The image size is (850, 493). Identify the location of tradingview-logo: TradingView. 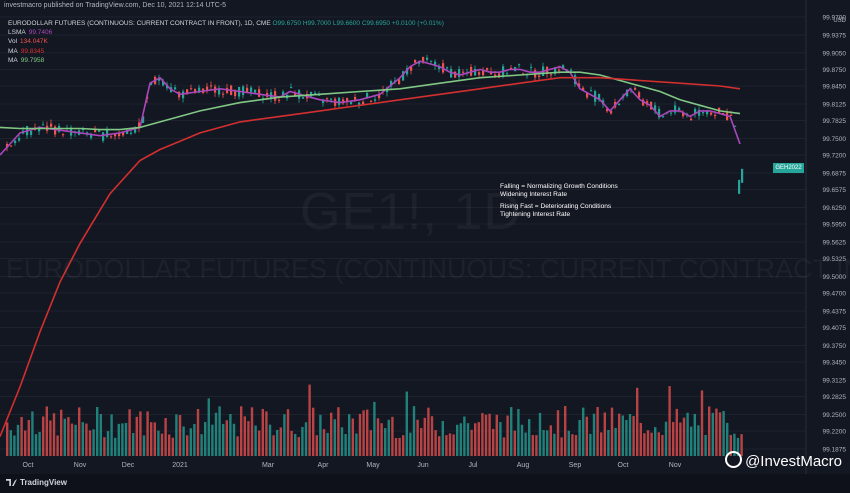
(36, 482).